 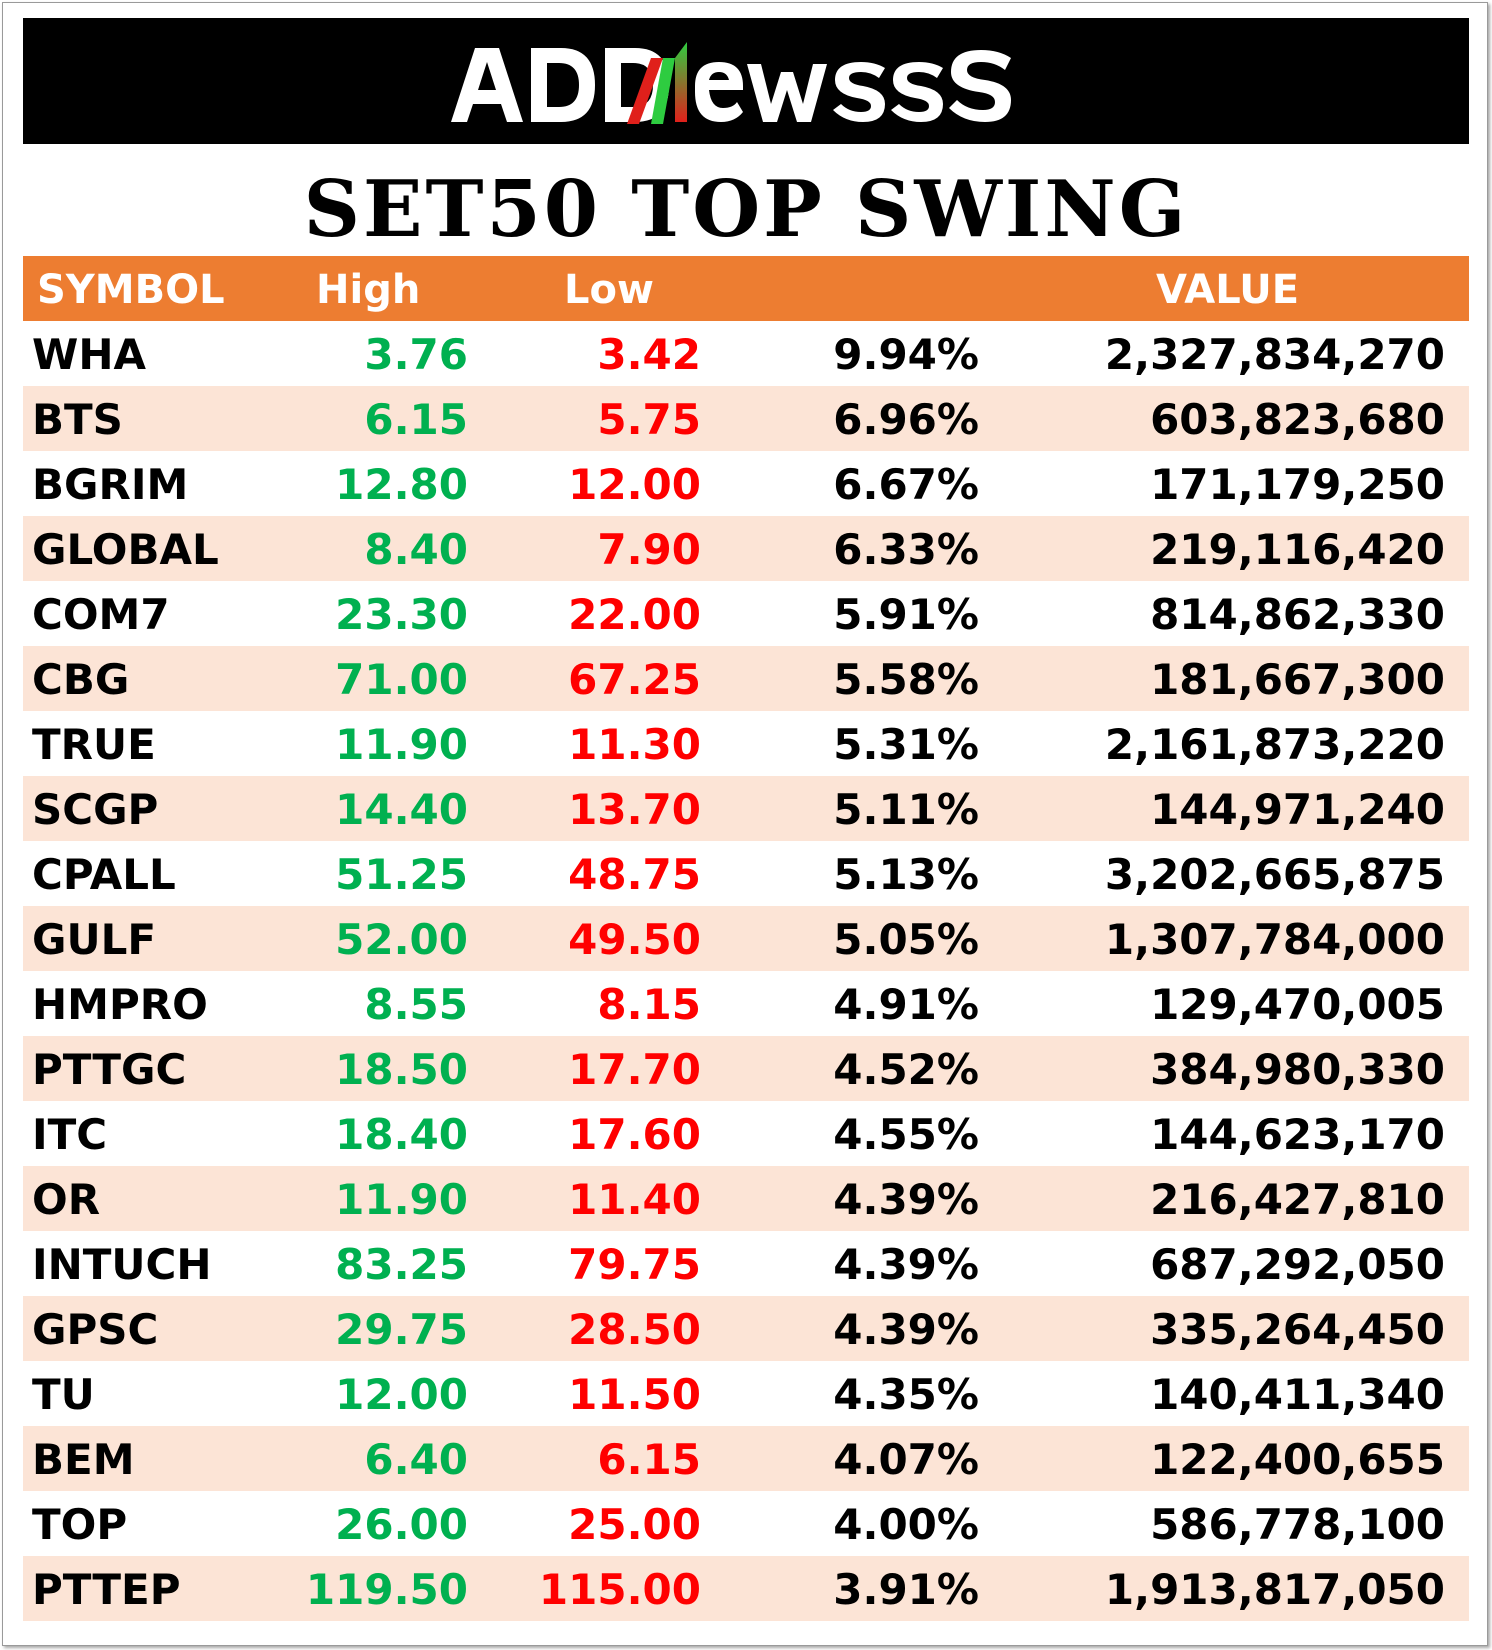 What do you see at coordinates (746, 1198) in the screenshot?
I see `table-row: OR 11.90 11.40 4.39% 216,427,810` at bounding box center [746, 1198].